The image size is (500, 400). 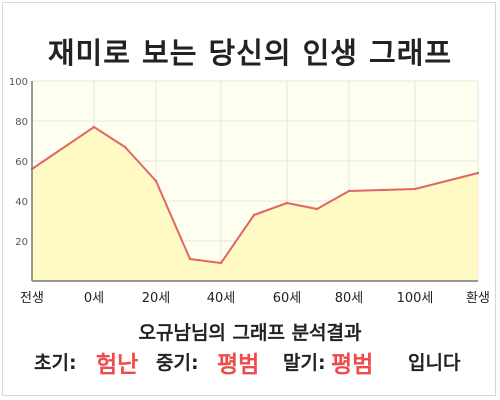 I want to click on ending-text: 입니다, so click(x=434, y=363).